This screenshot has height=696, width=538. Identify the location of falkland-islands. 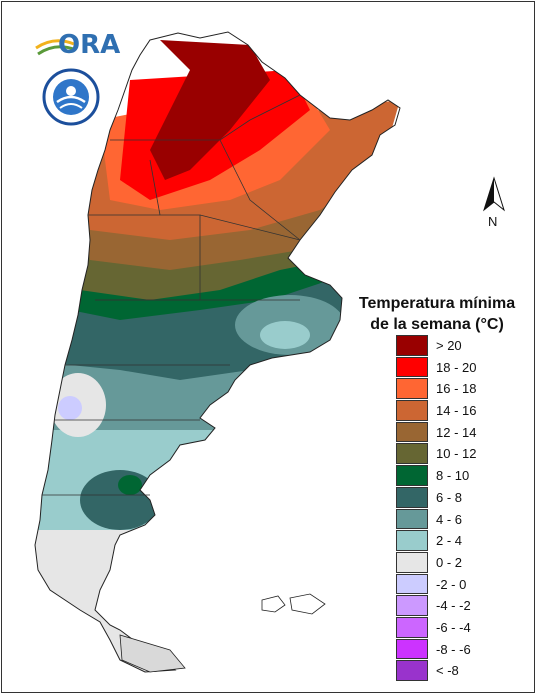
(293, 604).